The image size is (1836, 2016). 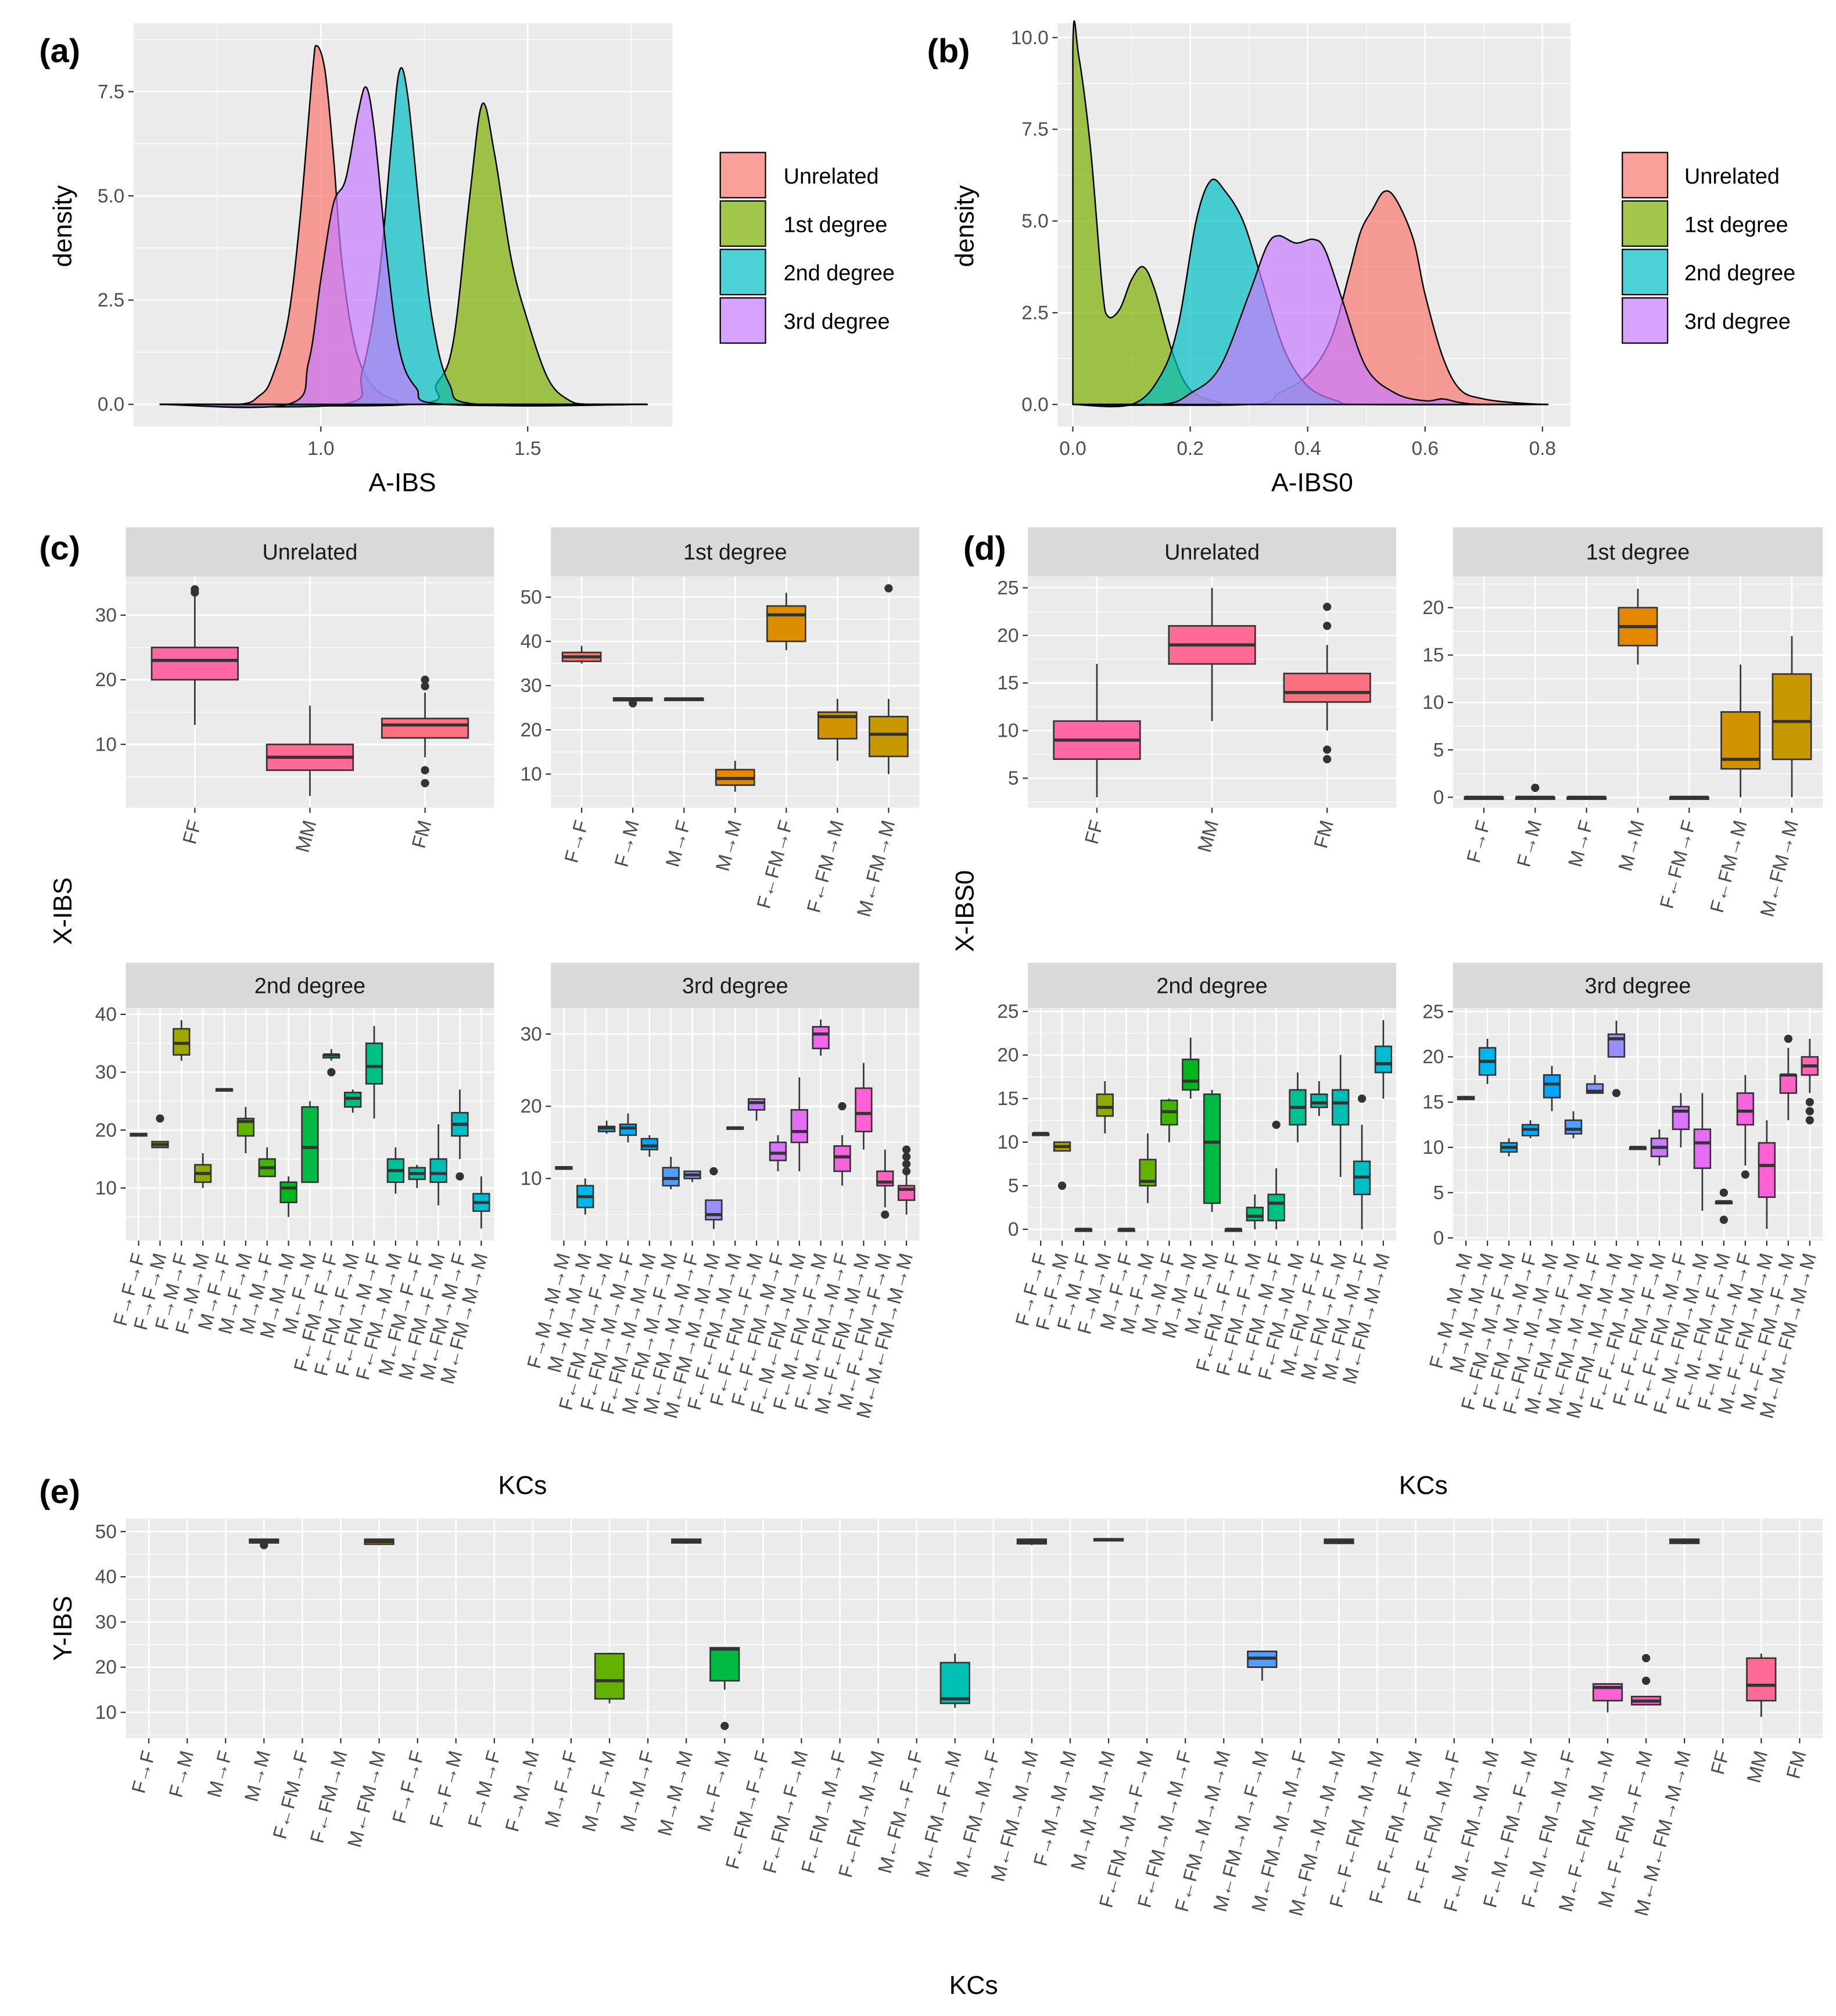 I want to click on x-tick-label: 0.0, so click(x=1072, y=449).